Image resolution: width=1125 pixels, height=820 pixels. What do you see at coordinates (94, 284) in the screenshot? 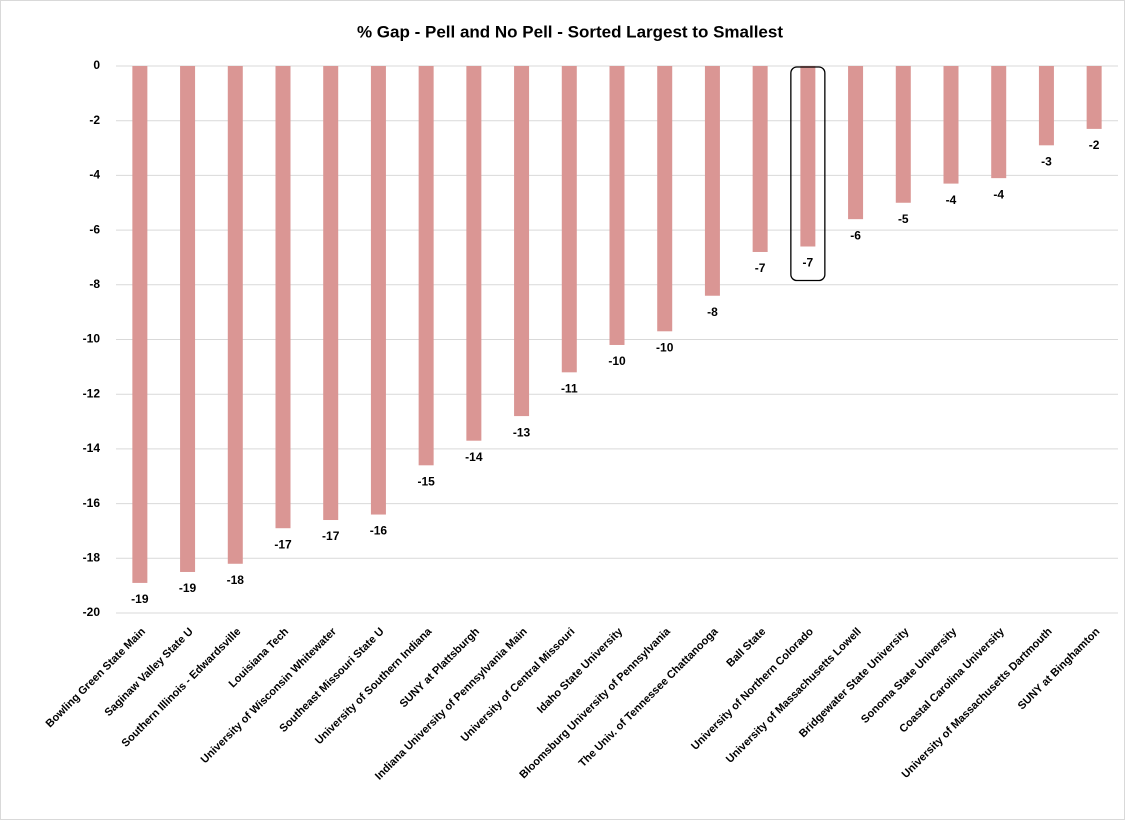
I see `y-tick-label: -8` at bounding box center [94, 284].